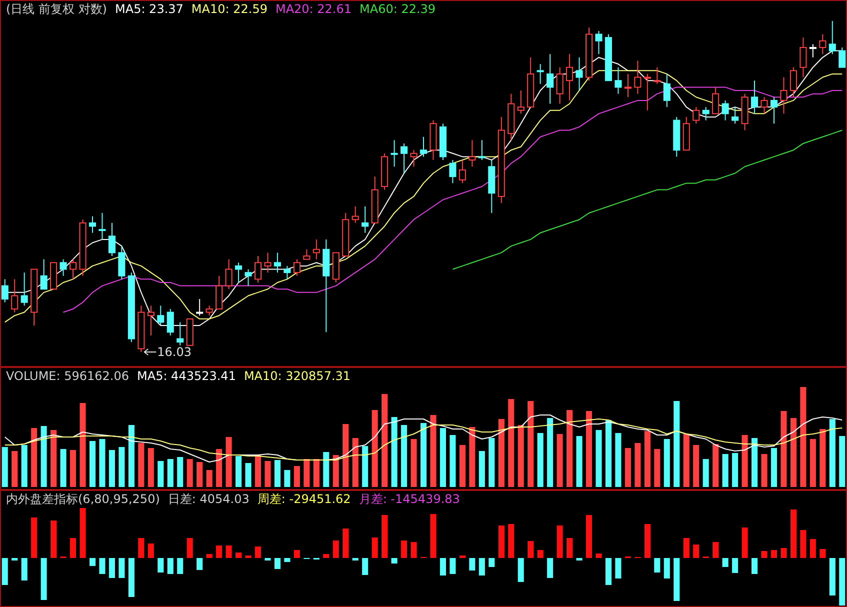 This screenshot has width=847, height=607. Describe the element at coordinates (186, 376) in the screenshot. I see `text: MA5: 443523.41` at that location.